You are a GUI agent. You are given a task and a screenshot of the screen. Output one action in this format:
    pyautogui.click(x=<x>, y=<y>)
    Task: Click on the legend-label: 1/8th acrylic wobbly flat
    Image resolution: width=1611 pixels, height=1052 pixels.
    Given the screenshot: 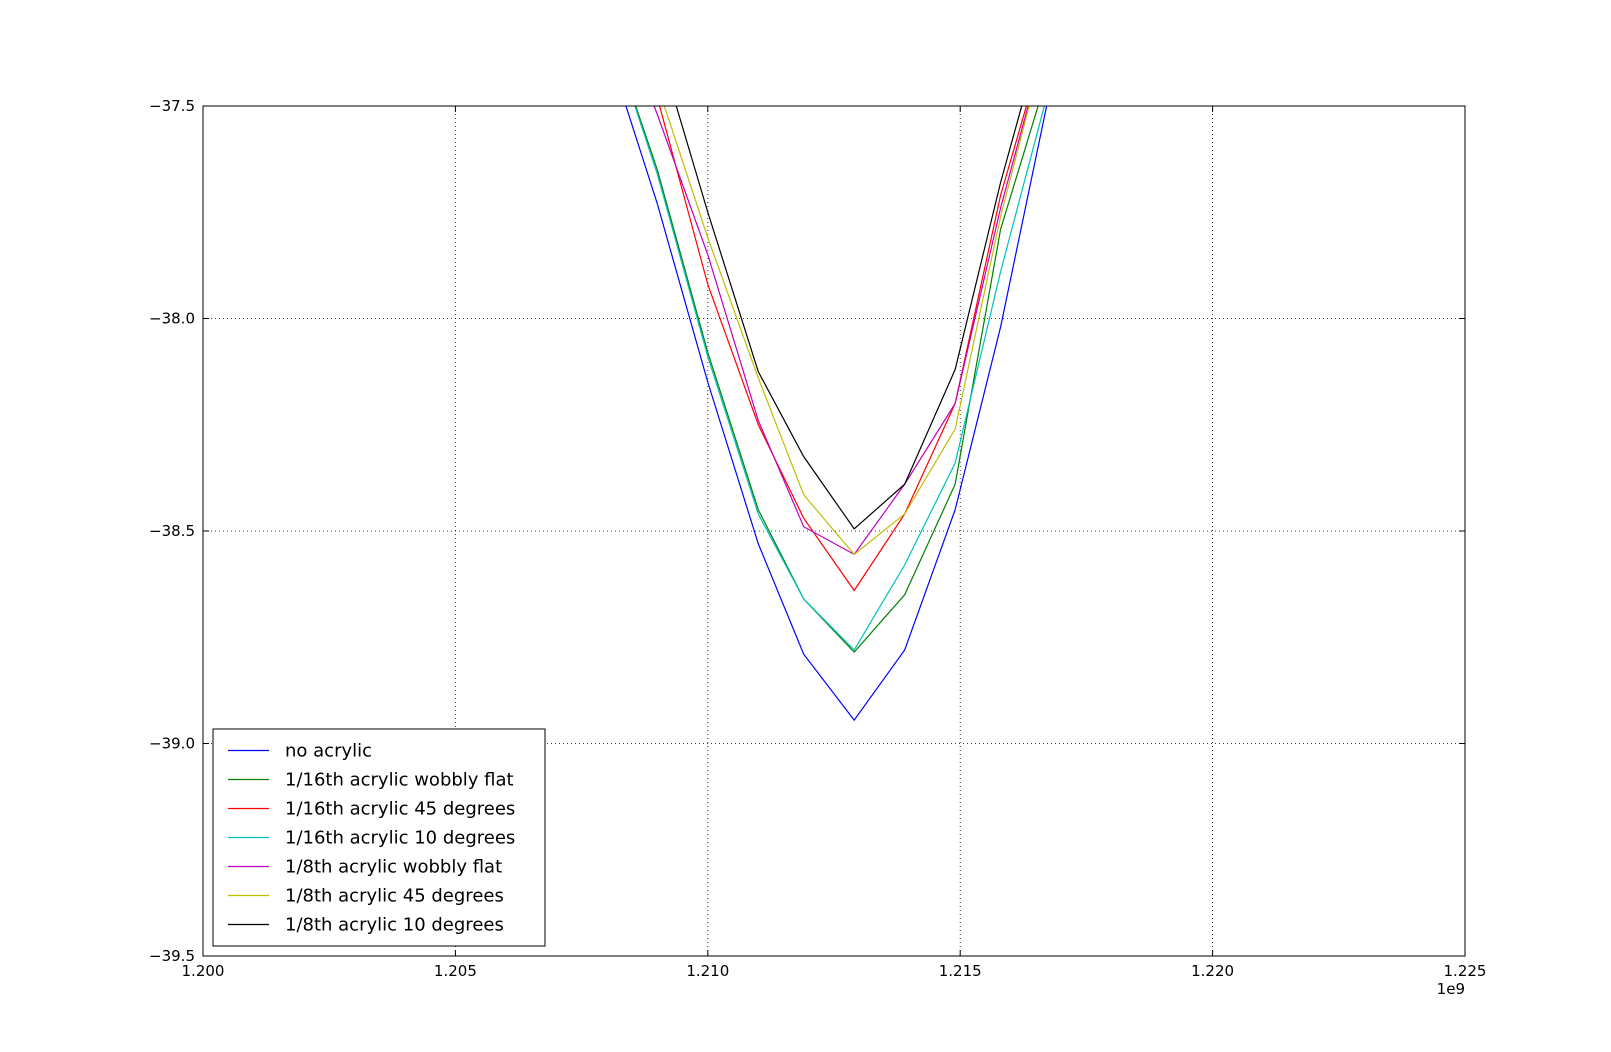 What is the action you would take?
    pyautogui.click(x=393, y=867)
    